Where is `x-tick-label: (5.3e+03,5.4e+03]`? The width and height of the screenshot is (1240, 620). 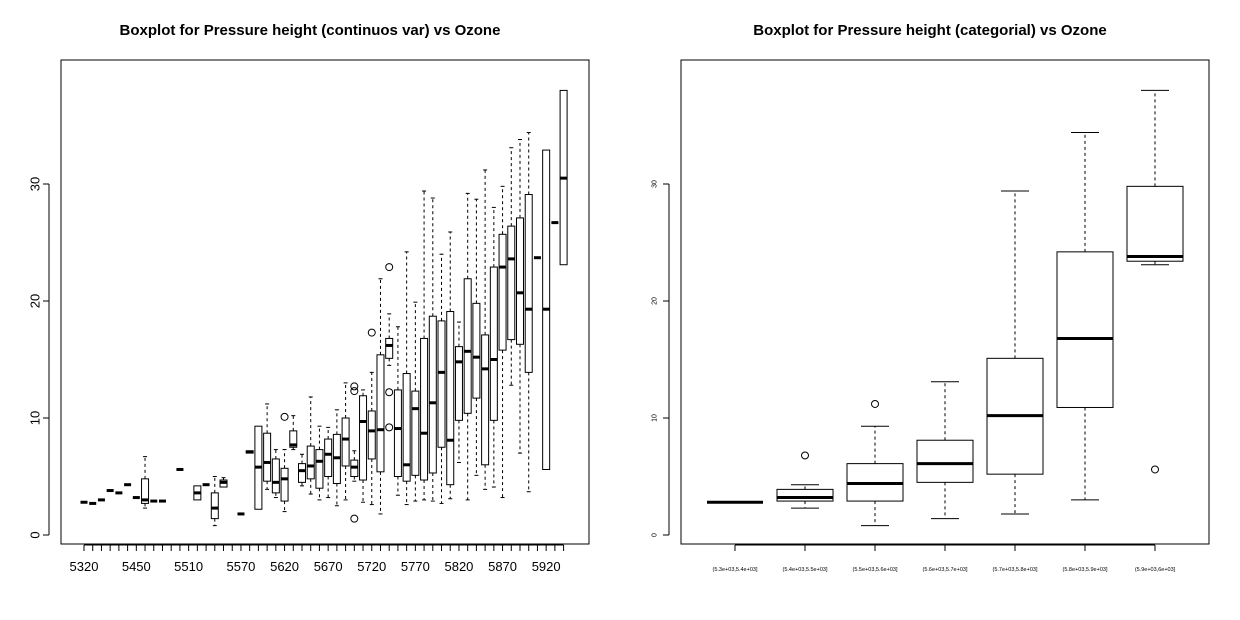
x-tick-label: (5.3e+03,5.4e+03] is located at coordinates (735, 570).